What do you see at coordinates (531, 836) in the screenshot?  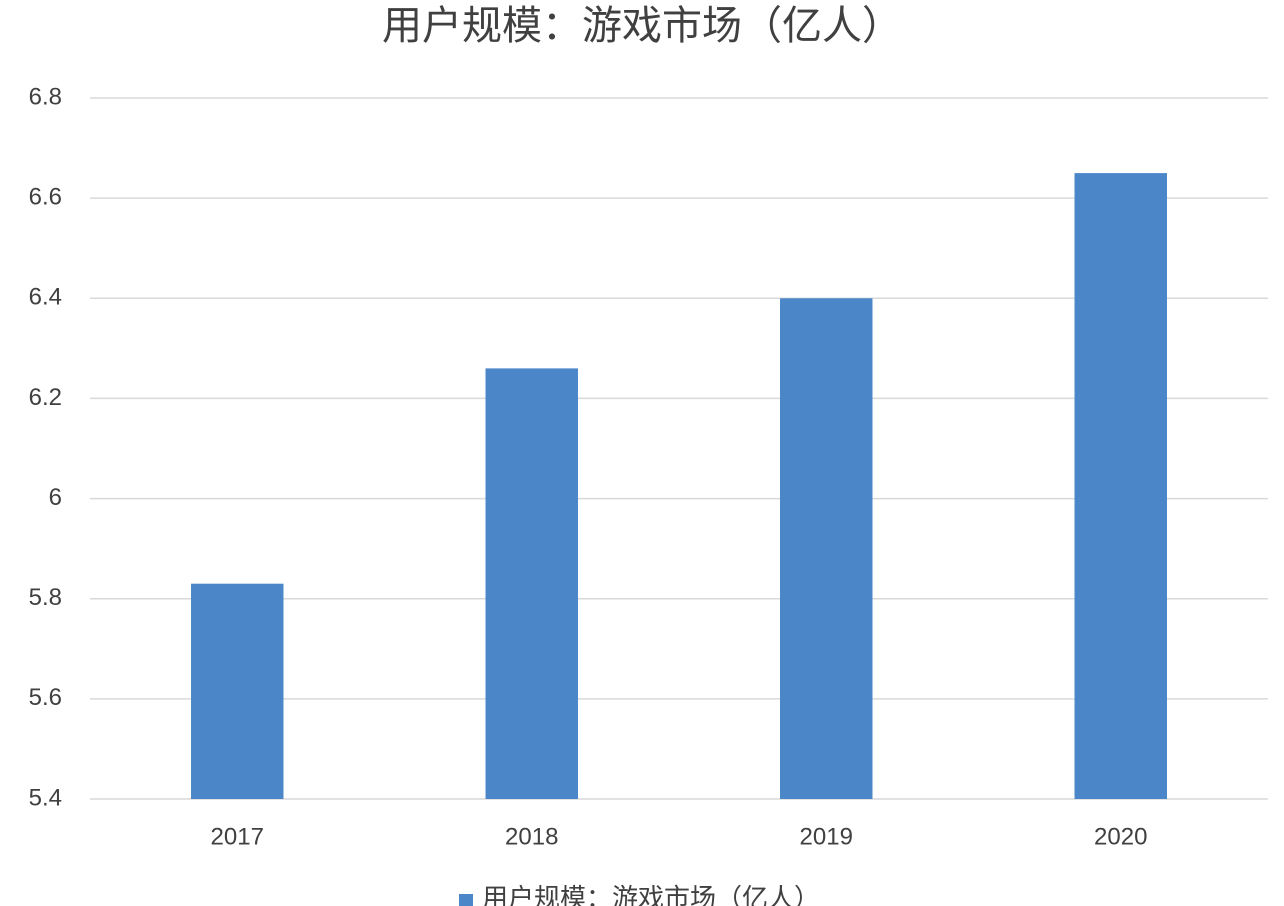 I see `x-tick-label: 2018` at bounding box center [531, 836].